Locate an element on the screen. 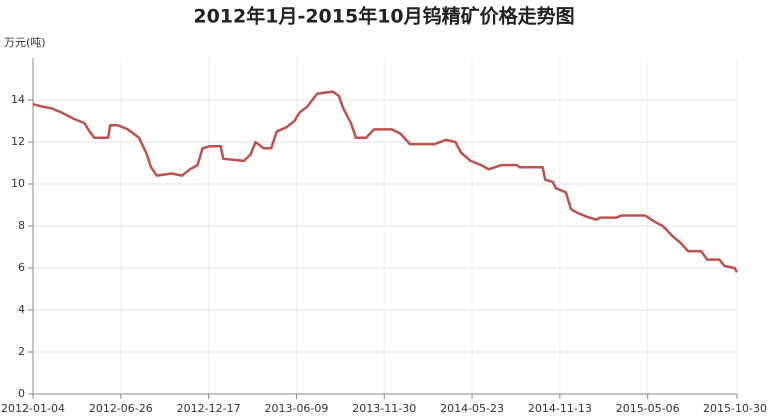 Image resolution: width=768 pixels, height=420 pixels. x-tick-label: 2013-06-09 is located at coordinates (296, 408).